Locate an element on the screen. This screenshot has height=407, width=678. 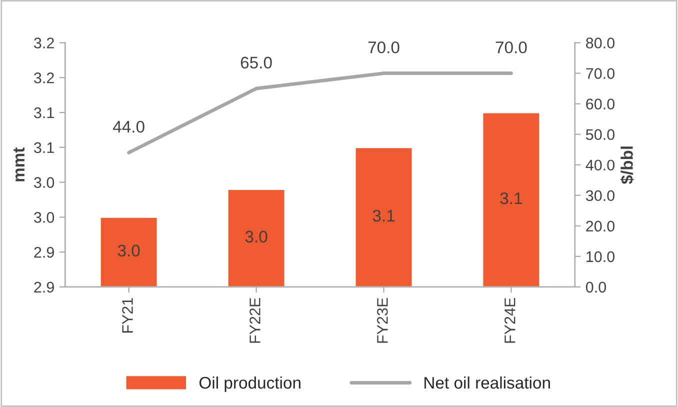
legend-label: Oil production is located at coordinates (249, 384).